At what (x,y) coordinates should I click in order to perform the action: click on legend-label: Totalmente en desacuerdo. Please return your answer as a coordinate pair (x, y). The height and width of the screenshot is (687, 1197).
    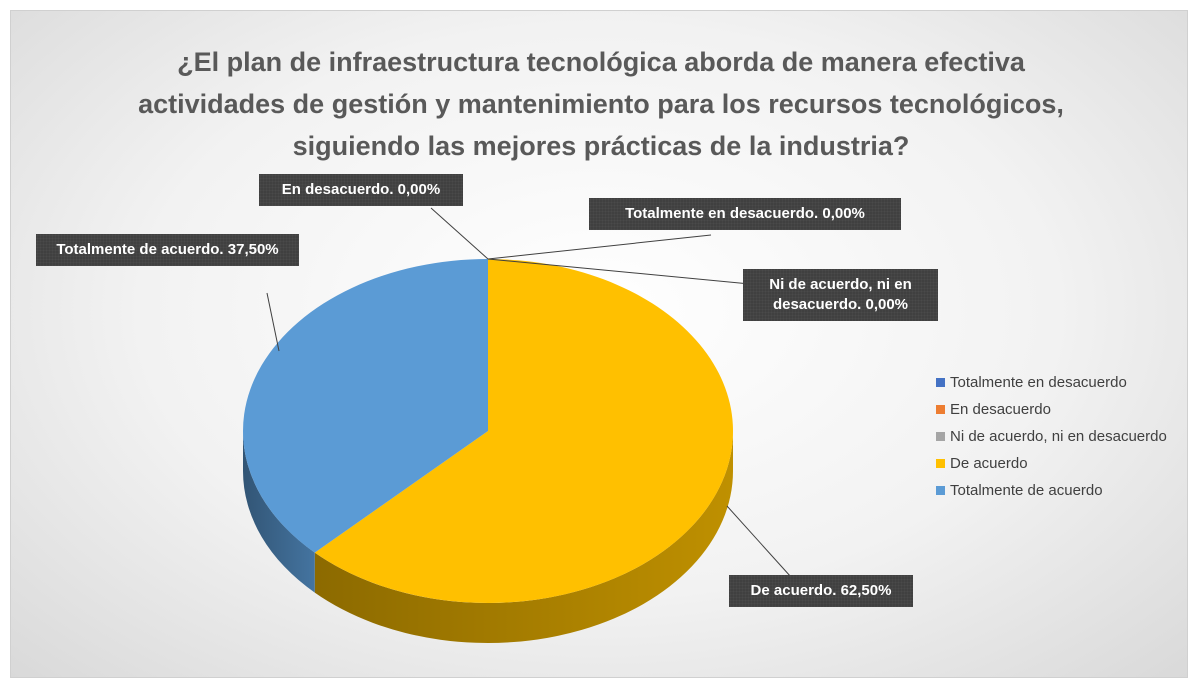
    Looking at the image, I should click on (1038, 382).